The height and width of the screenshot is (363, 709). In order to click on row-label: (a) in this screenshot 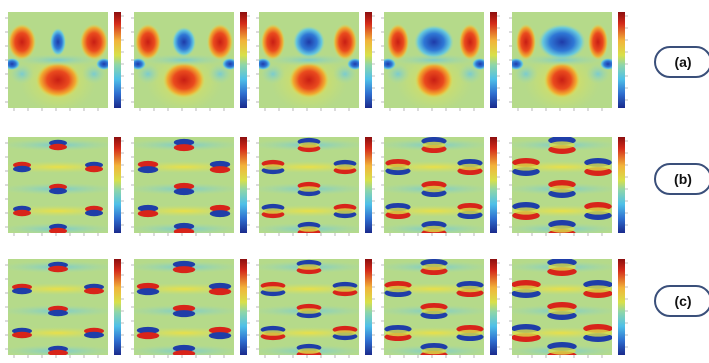, I will do `click(681, 62)`.